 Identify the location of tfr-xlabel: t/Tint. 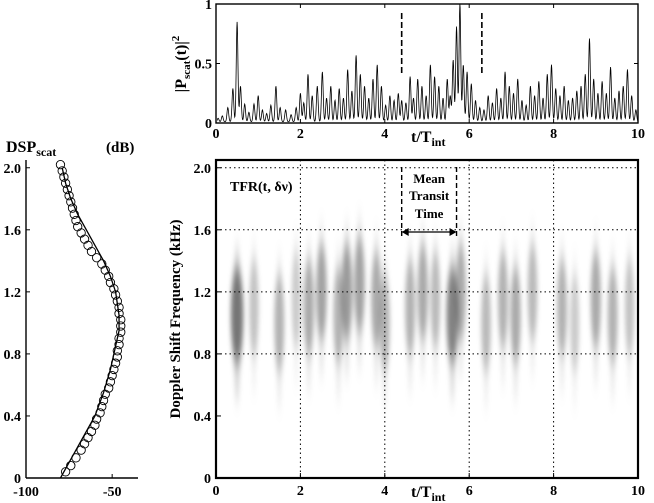
(428, 493).